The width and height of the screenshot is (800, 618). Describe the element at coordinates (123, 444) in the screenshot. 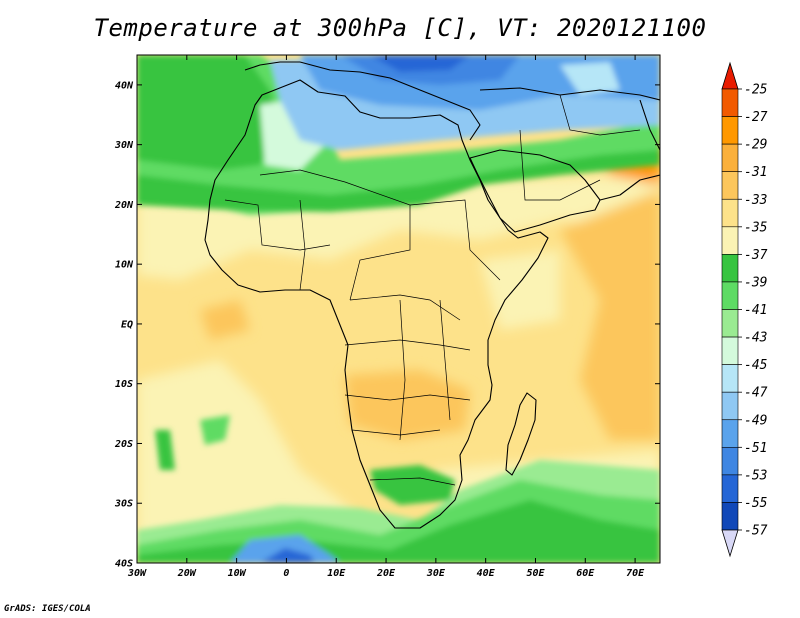

I see `lat-tick-label: 20S` at that location.